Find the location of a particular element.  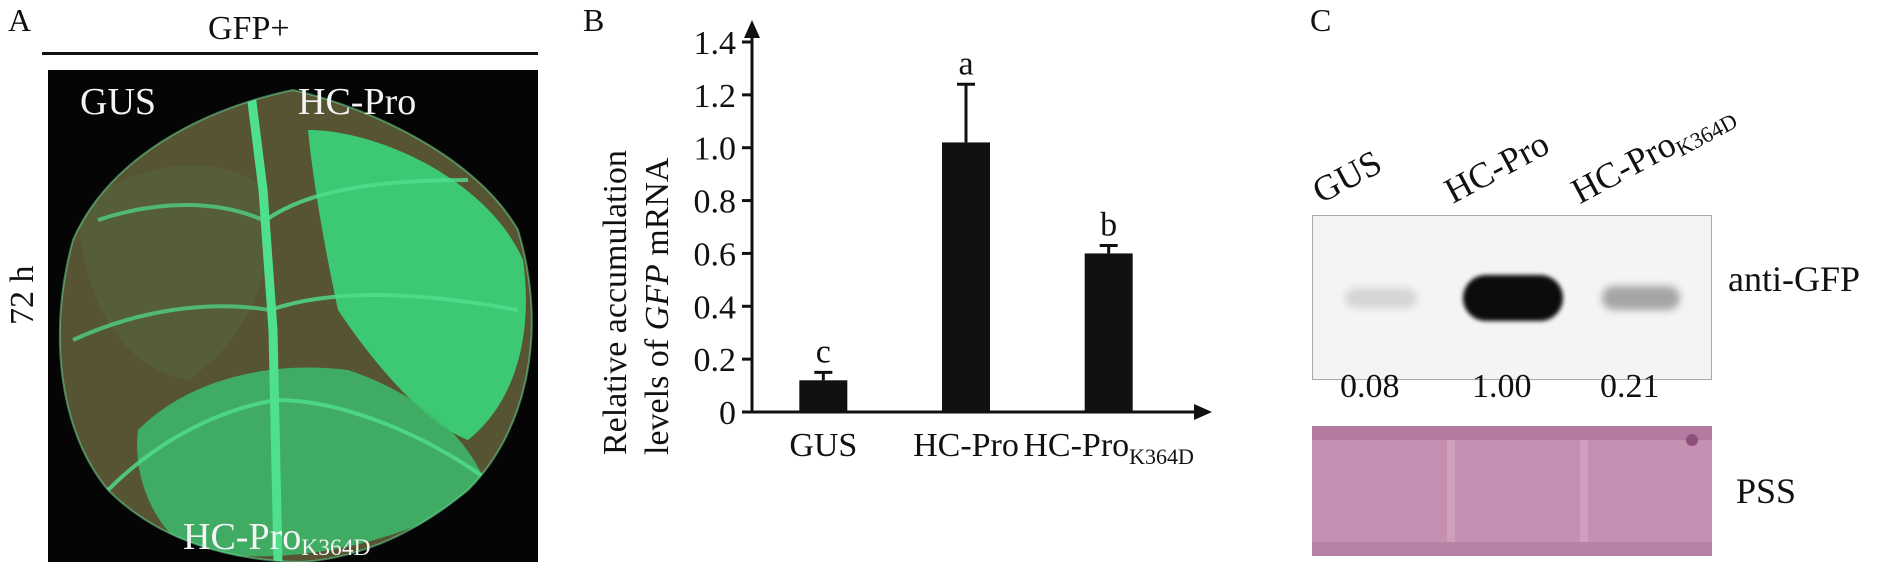

pss-label: PSS is located at coordinates (1766, 491).